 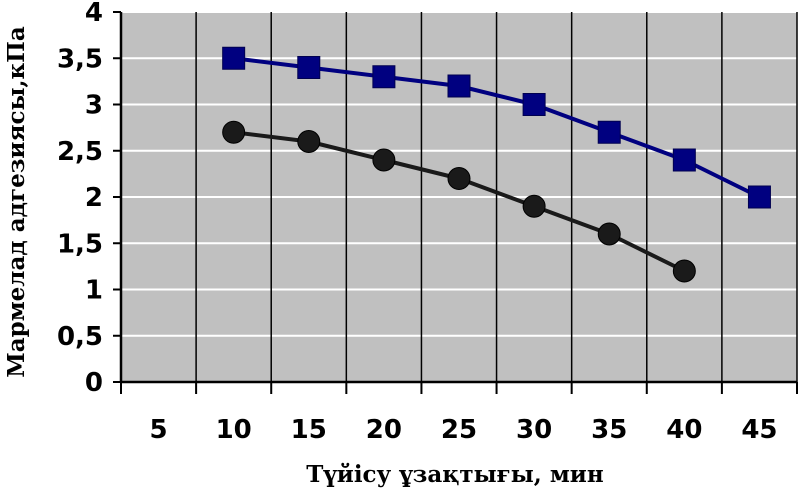 What do you see at coordinates (80, 152) in the screenshot?
I see `y-tick-label: 2,5` at bounding box center [80, 152].